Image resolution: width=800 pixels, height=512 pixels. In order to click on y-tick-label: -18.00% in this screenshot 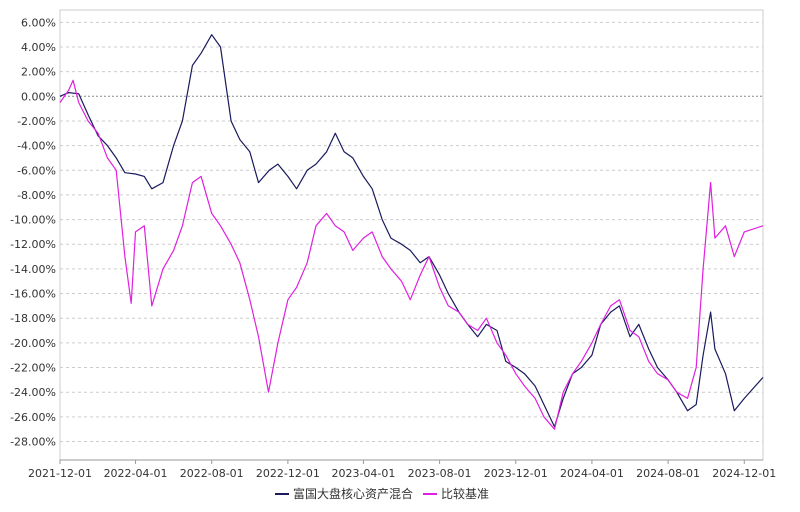, I will do `click(33, 318)`.